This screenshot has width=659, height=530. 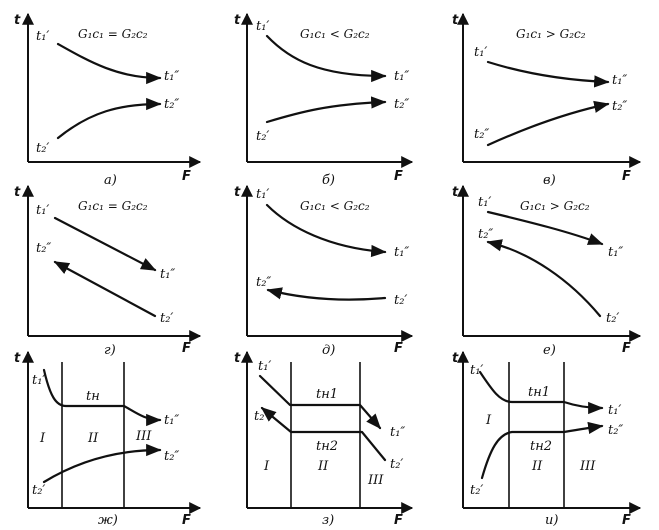 What do you see at coordinates (481, 134) in the screenshot?
I see `label-t2-in: t₂″` at bounding box center [481, 134].